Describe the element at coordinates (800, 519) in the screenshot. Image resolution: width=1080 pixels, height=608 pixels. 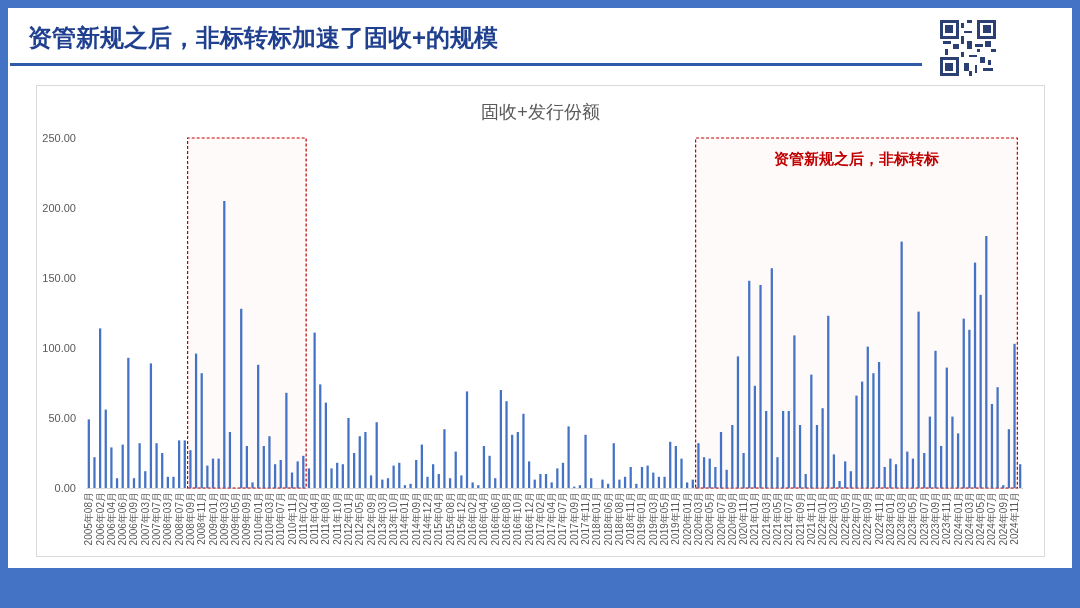
I see `x-tick-label: 2021年09月` at that location.